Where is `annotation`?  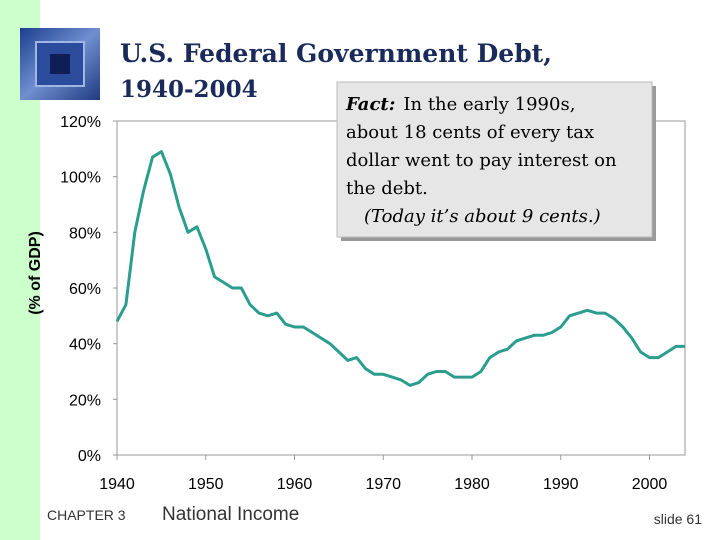 annotation is located at coordinates (496, 161).